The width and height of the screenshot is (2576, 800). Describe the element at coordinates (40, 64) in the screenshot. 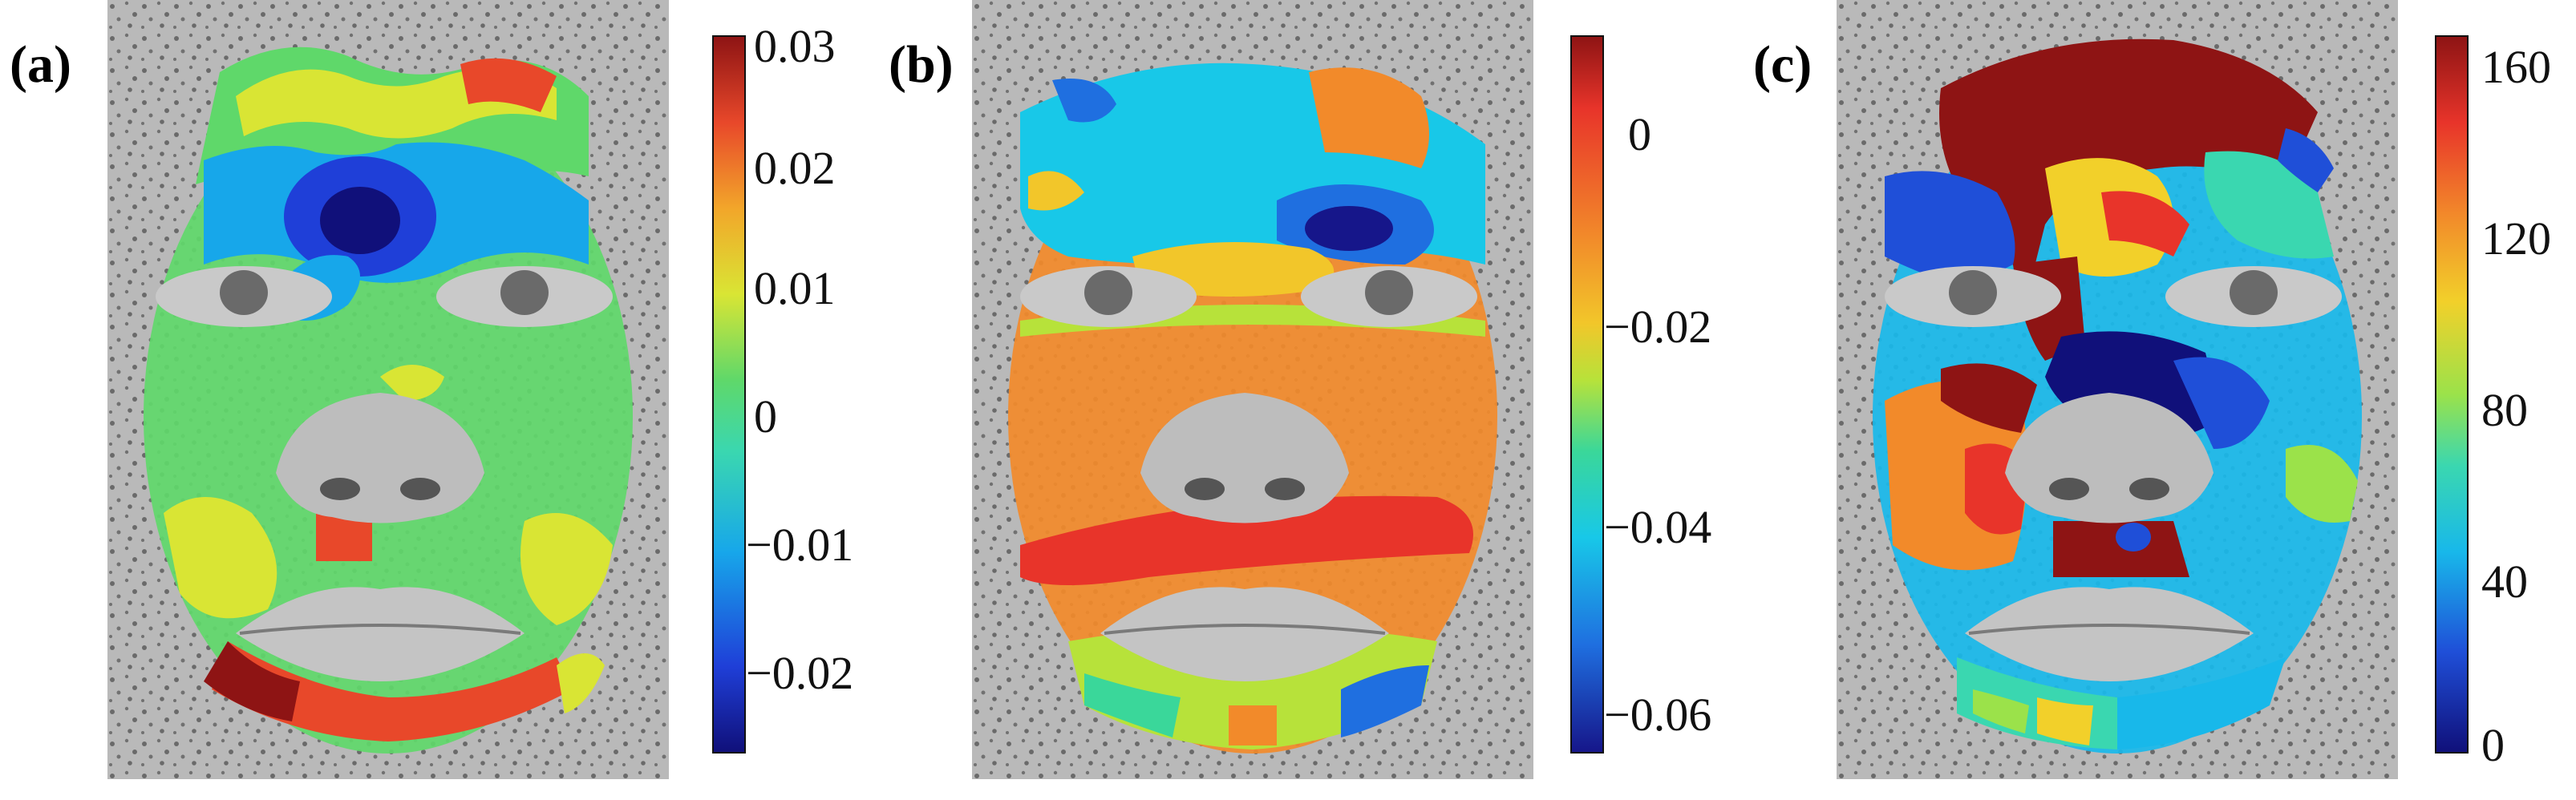

I see `panel-label-a: (a)` at that location.